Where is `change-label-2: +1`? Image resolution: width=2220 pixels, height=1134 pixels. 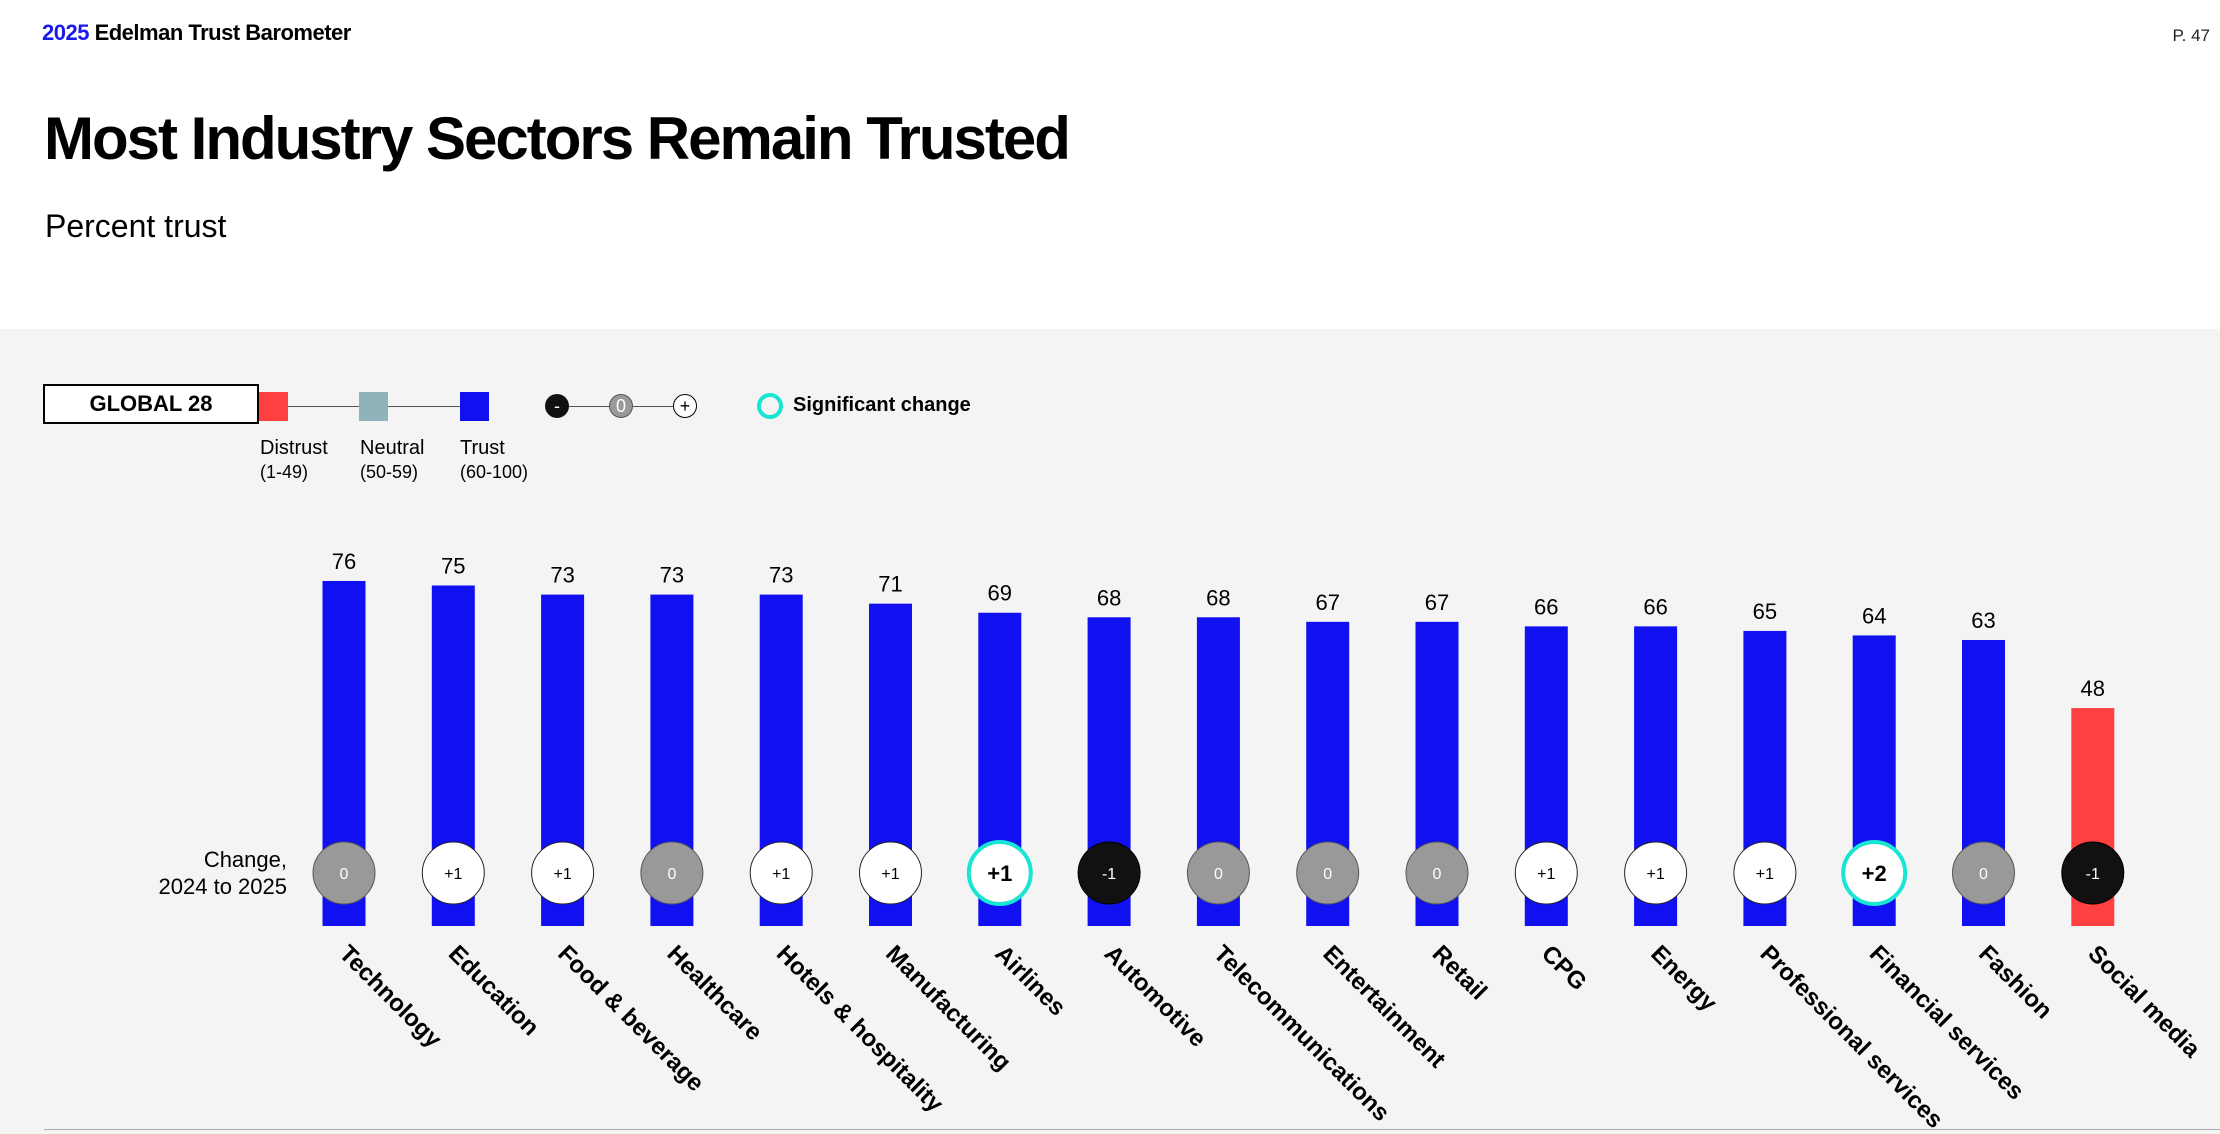 change-label-2: +1 is located at coordinates (562, 874).